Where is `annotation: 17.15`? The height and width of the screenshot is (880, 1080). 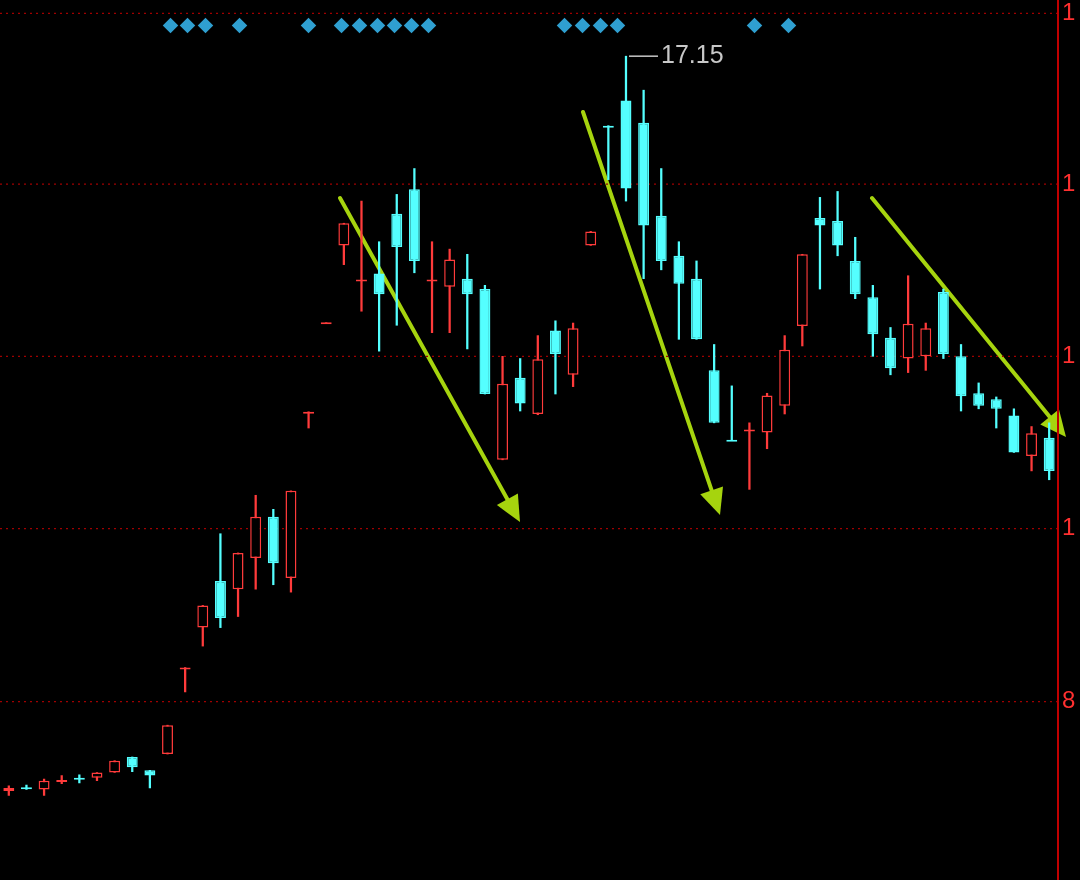
annotation: 17.15 is located at coordinates (692, 54).